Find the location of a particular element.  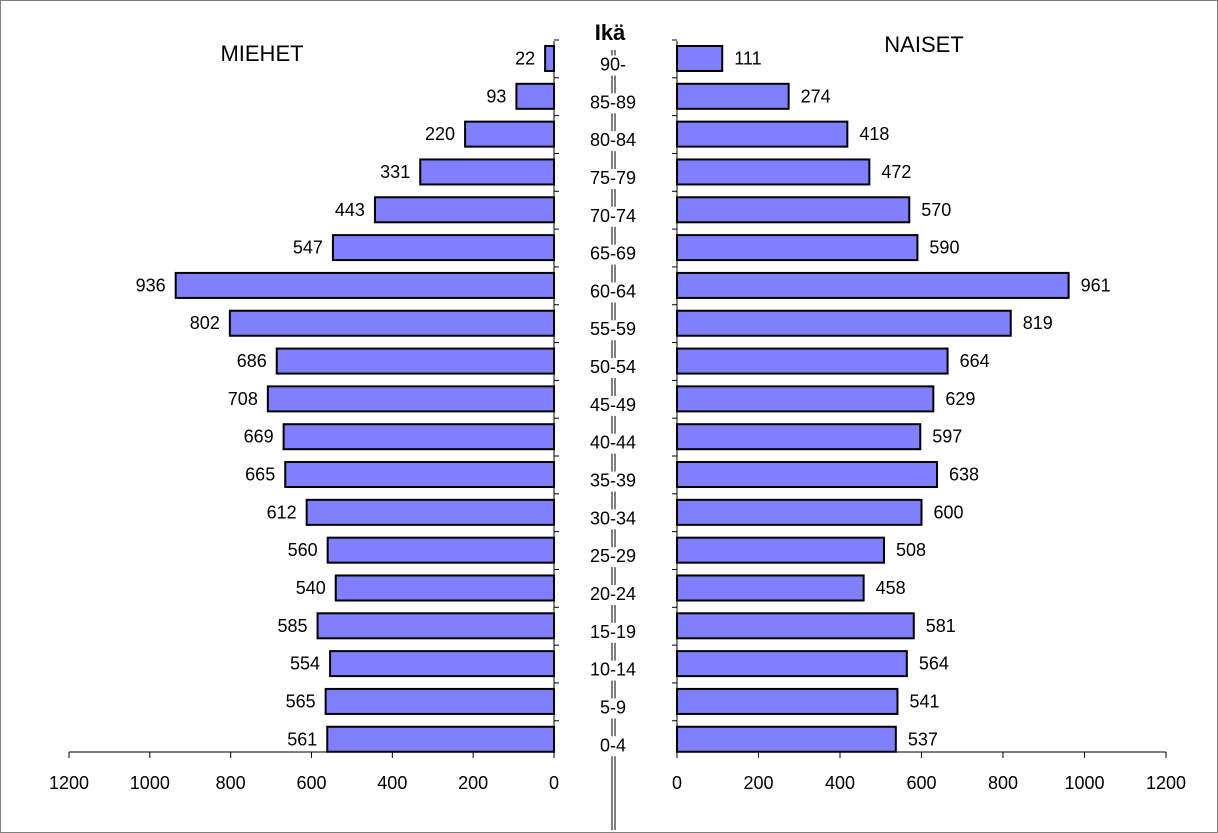

age-category-label: 40-44 is located at coordinates (613, 443).